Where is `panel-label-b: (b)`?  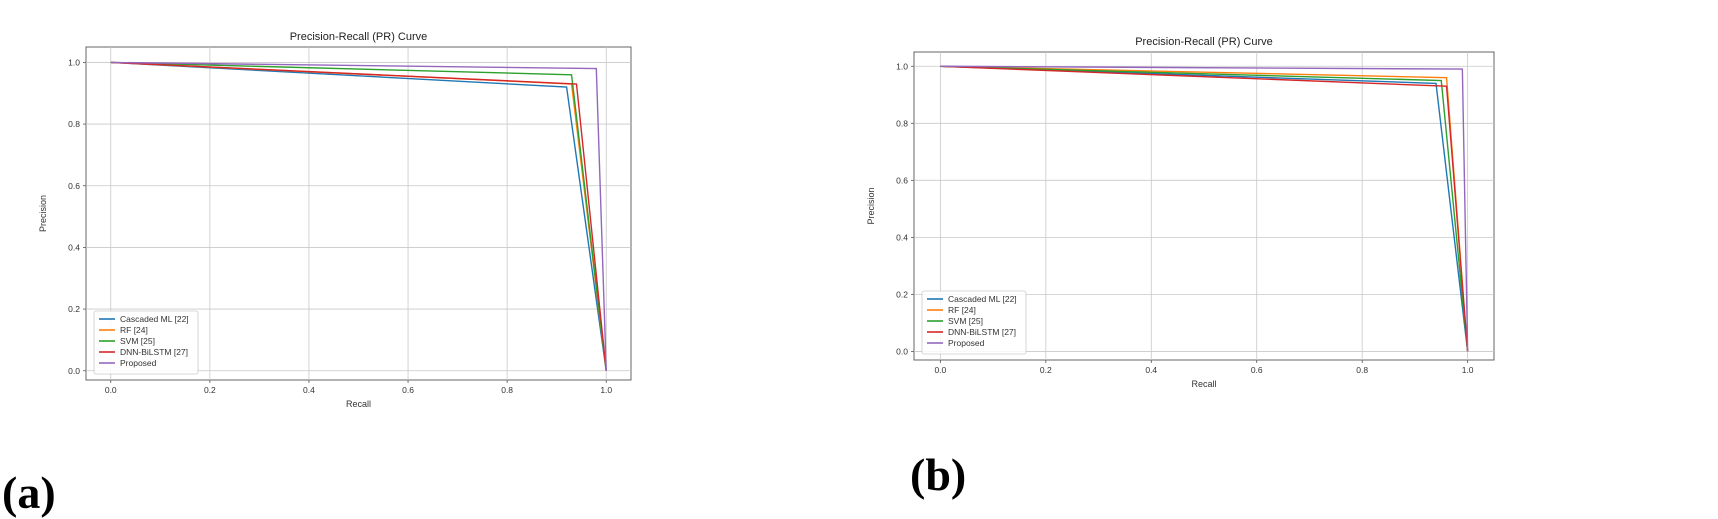 panel-label-b: (b) is located at coordinates (938, 474).